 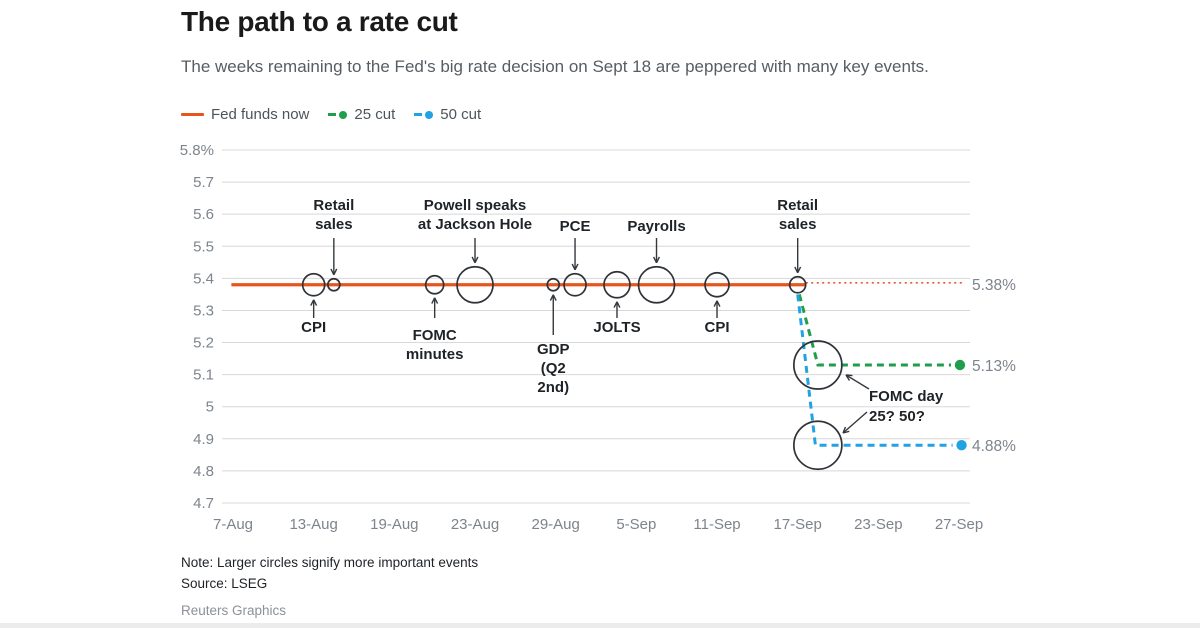 I want to click on event-label: (Q2, so click(x=553, y=368).